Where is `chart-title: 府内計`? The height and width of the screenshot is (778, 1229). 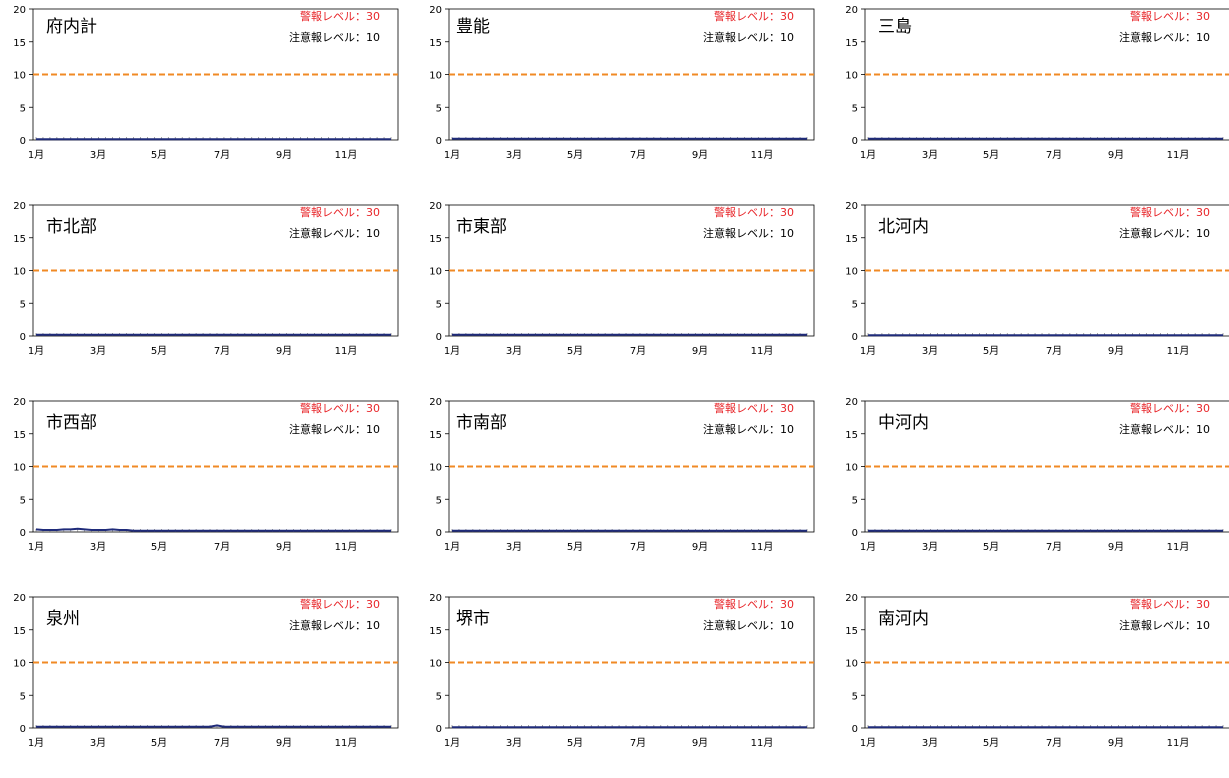
chart-title: 府内計 is located at coordinates (71, 27).